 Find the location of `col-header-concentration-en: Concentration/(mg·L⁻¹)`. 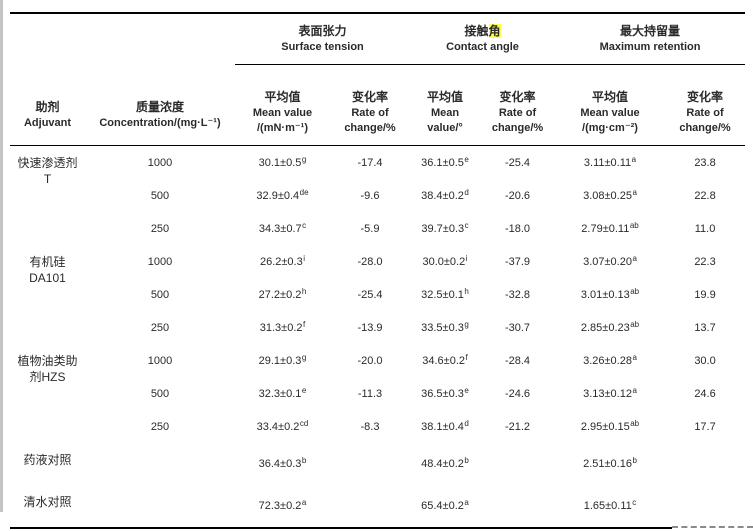

col-header-concentration-en: Concentration/(mg·L⁻¹) is located at coordinates (160, 123).